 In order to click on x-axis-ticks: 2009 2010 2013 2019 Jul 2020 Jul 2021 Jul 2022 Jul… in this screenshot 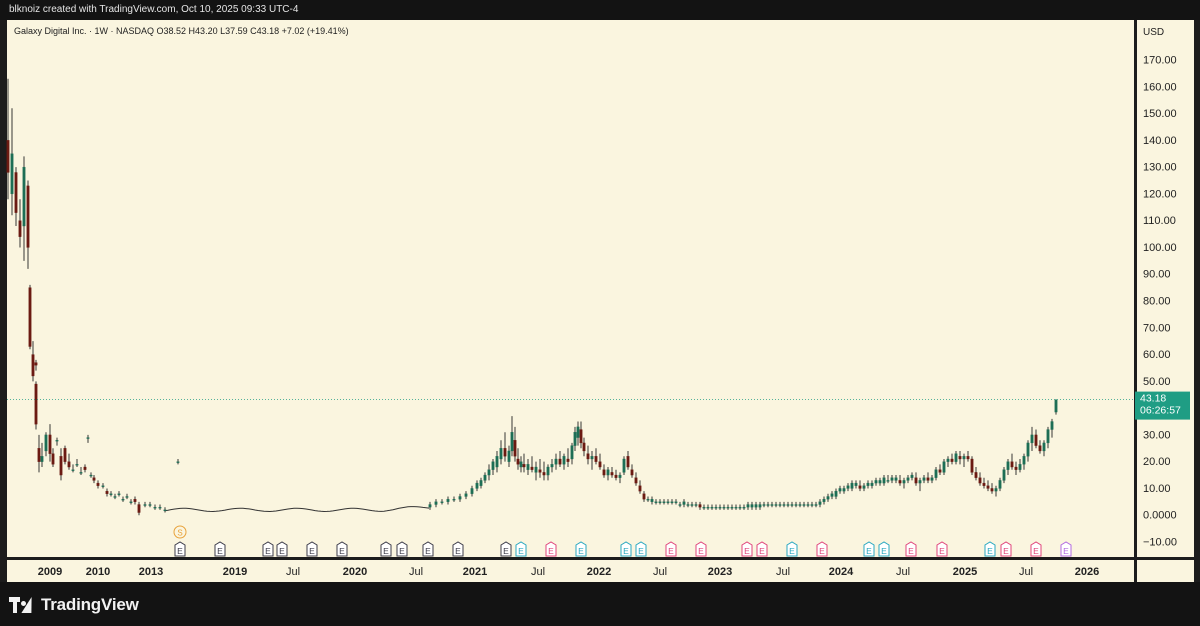, I will do `click(568, 572)`.